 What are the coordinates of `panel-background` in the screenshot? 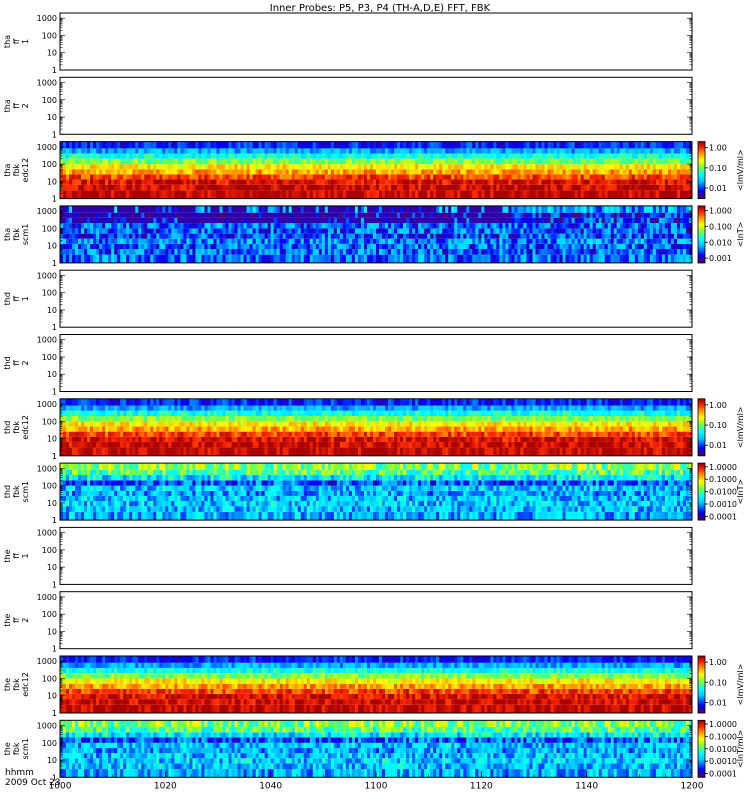 It's located at (376, 363).